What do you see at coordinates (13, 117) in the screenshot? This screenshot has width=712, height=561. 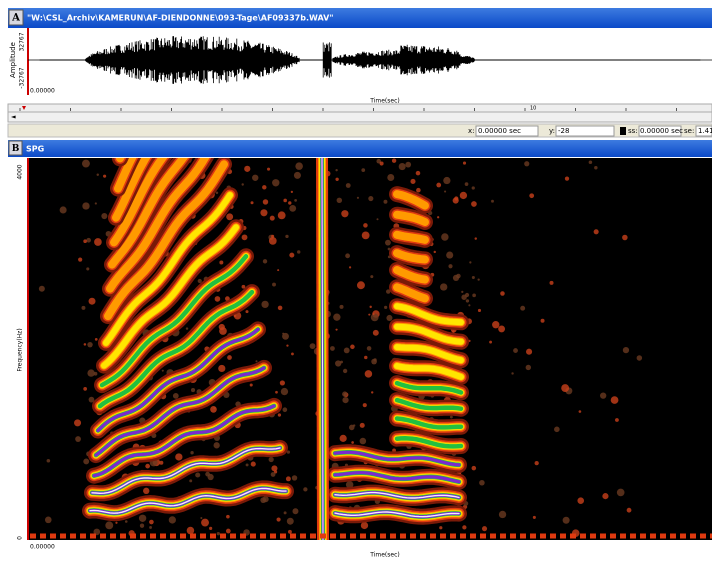 I see `scroll-left: ◄` at bounding box center [13, 117].